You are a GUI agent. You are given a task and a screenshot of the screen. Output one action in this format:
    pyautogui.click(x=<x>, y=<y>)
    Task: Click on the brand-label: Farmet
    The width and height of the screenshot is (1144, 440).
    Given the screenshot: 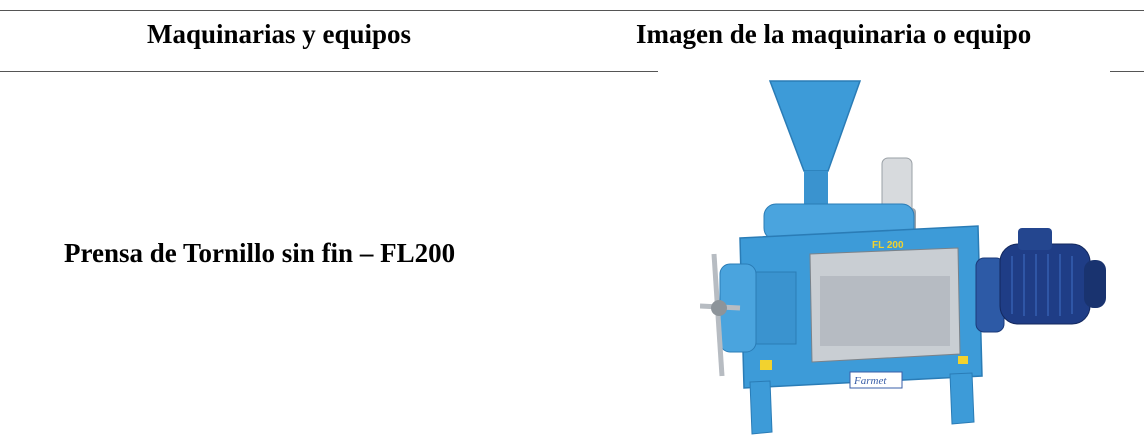 What is the action you would take?
    pyautogui.click(x=870, y=381)
    